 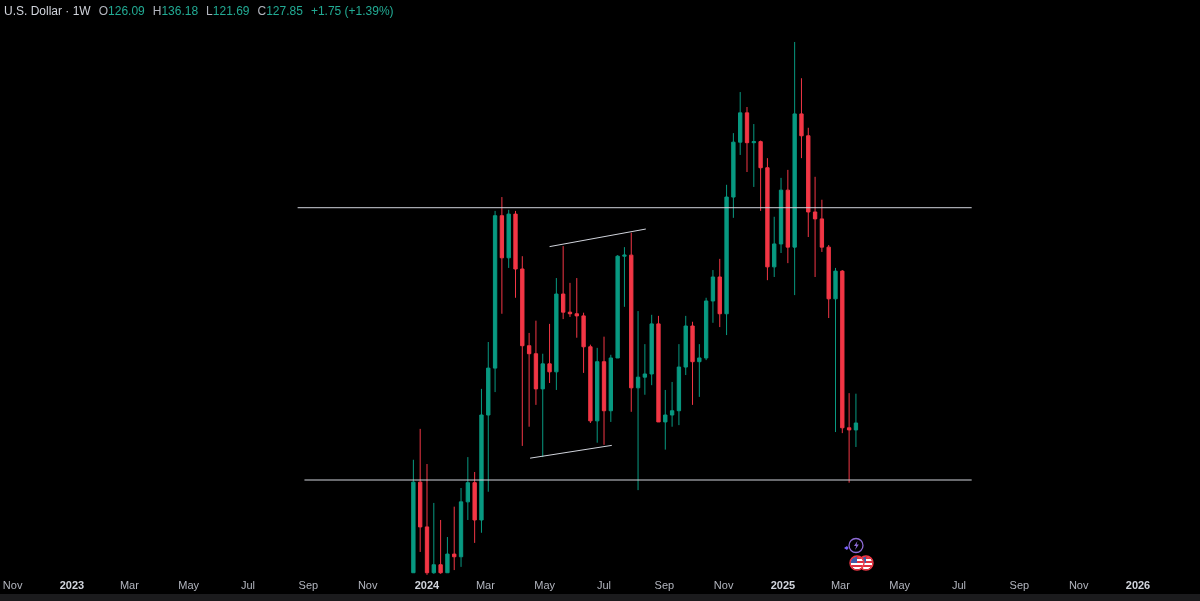 I want to click on x-tick-label: 2024, so click(x=427, y=585).